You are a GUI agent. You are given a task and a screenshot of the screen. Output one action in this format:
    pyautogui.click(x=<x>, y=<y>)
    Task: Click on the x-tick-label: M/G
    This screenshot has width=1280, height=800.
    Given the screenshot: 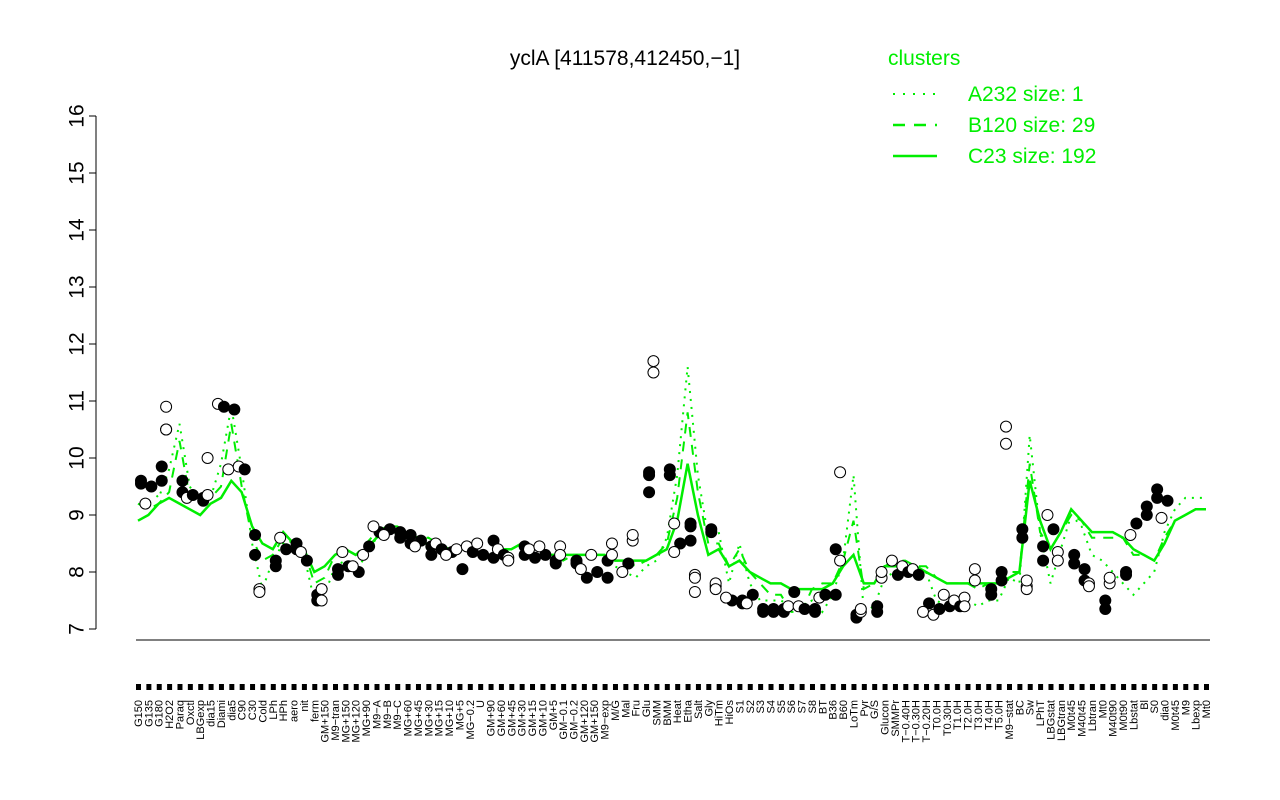 What is the action you would take?
    pyautogui.click(x=616, y=710)
    